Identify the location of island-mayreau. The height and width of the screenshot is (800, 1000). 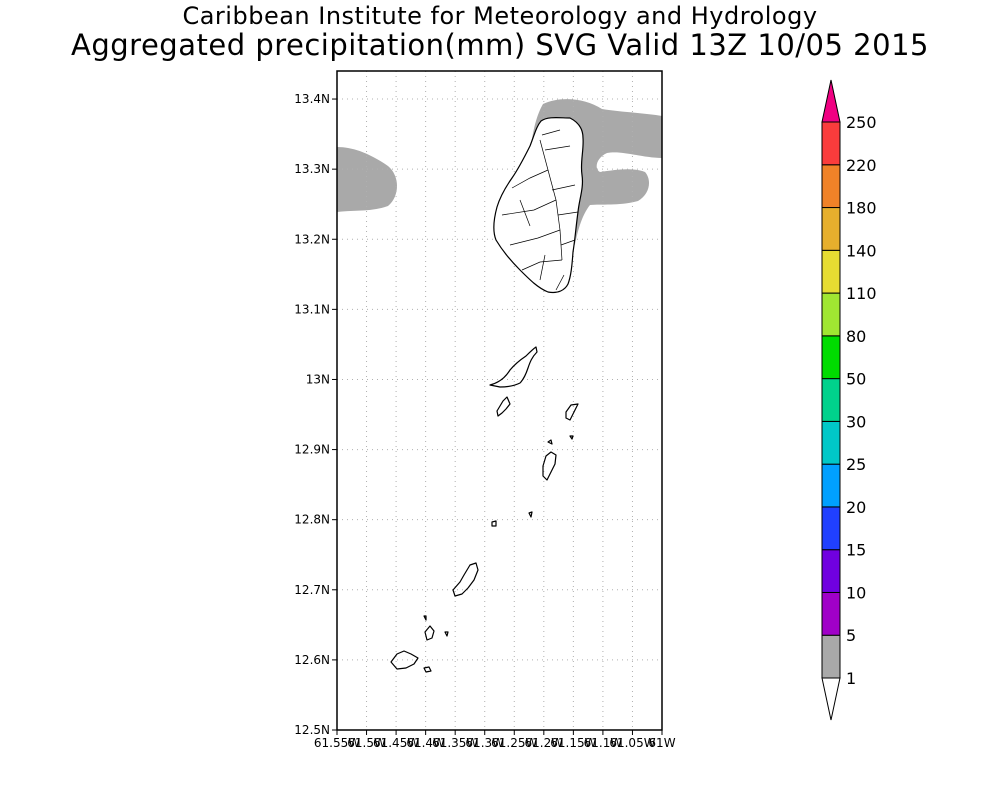
(530, 514).